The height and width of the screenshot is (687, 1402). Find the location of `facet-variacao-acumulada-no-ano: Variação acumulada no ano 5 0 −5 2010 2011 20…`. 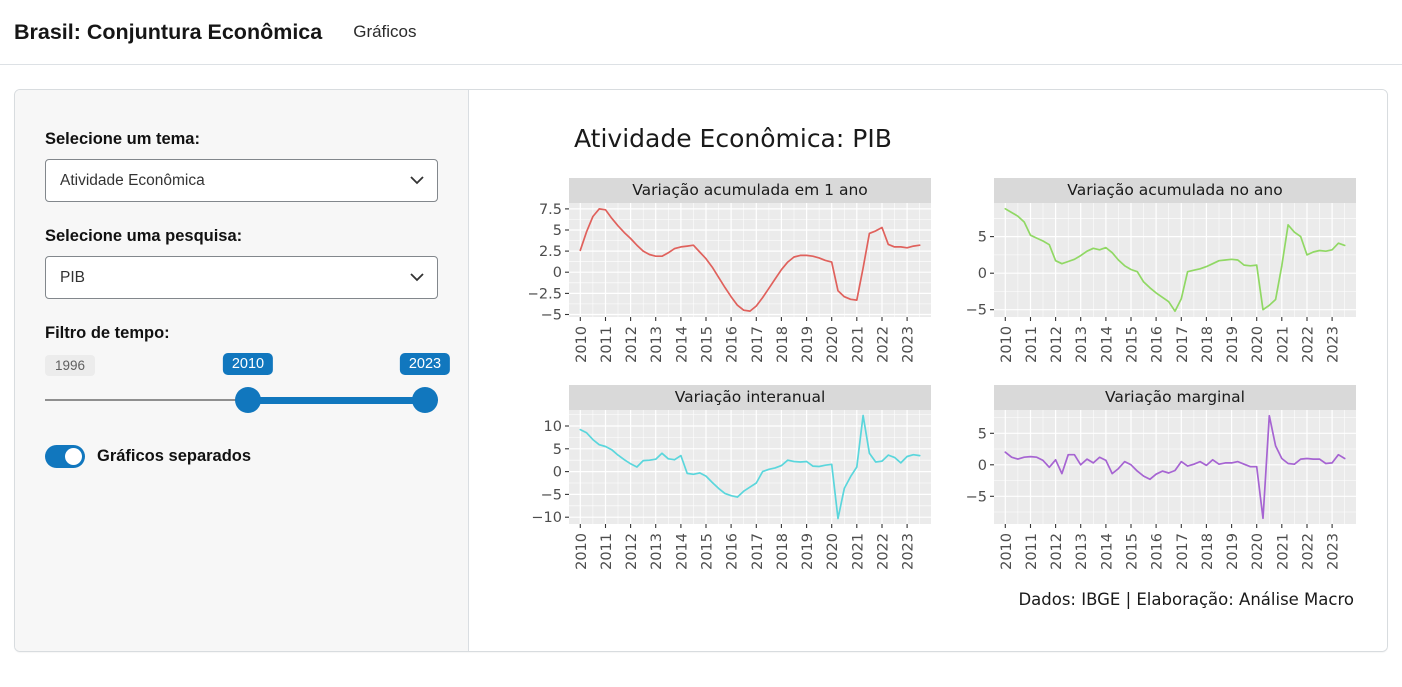

facet-variacao-acumulada-no-ano: Variação acumulada no ano 5 0 −5 2010 2011 20… is located at coordinates (1155, 272).